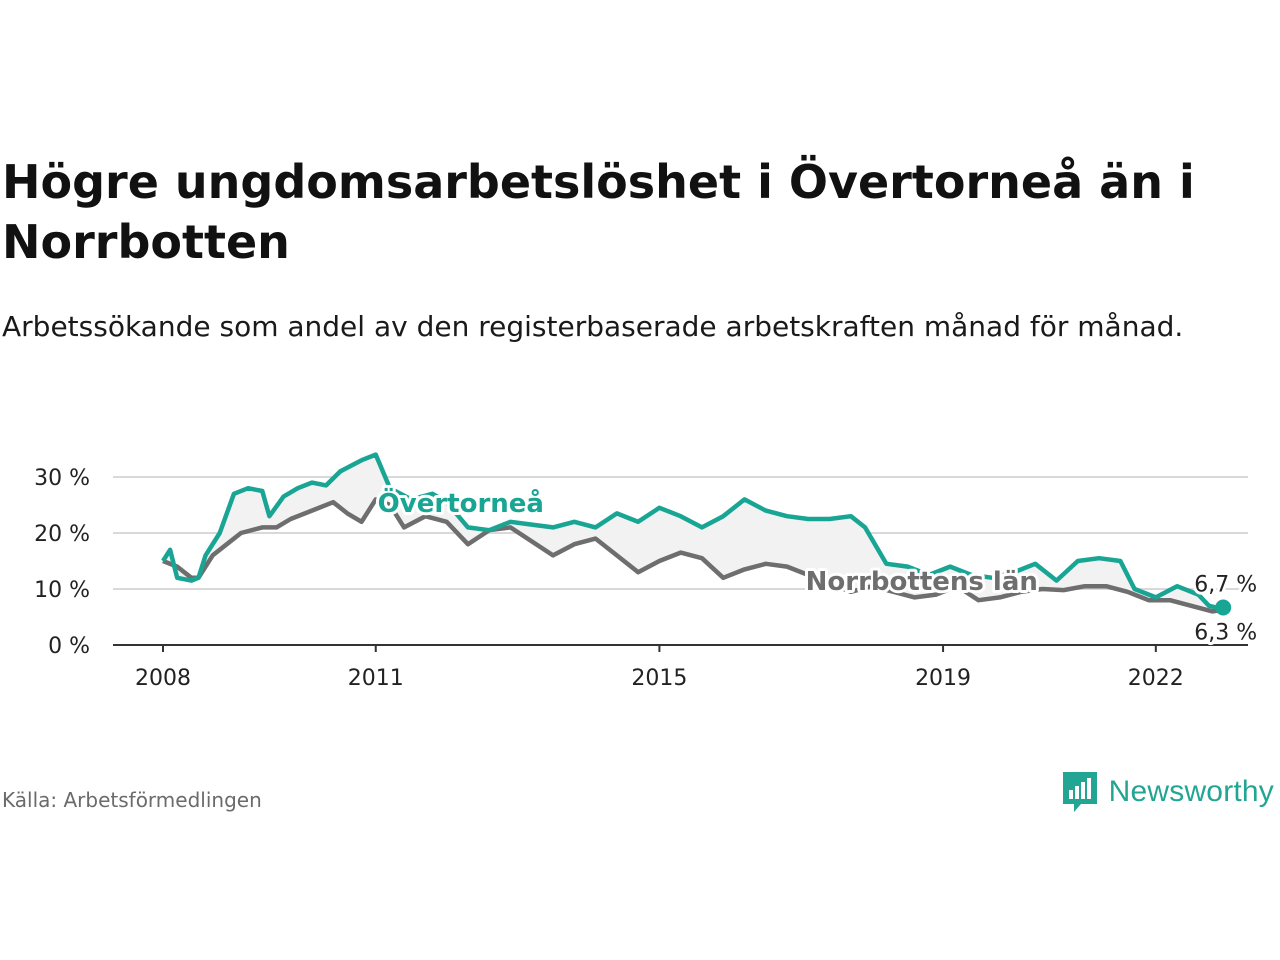 The height and width of the screenshot is (960, 1280). I want to click on brand-name: Newsworthy, so click(1191, 791).